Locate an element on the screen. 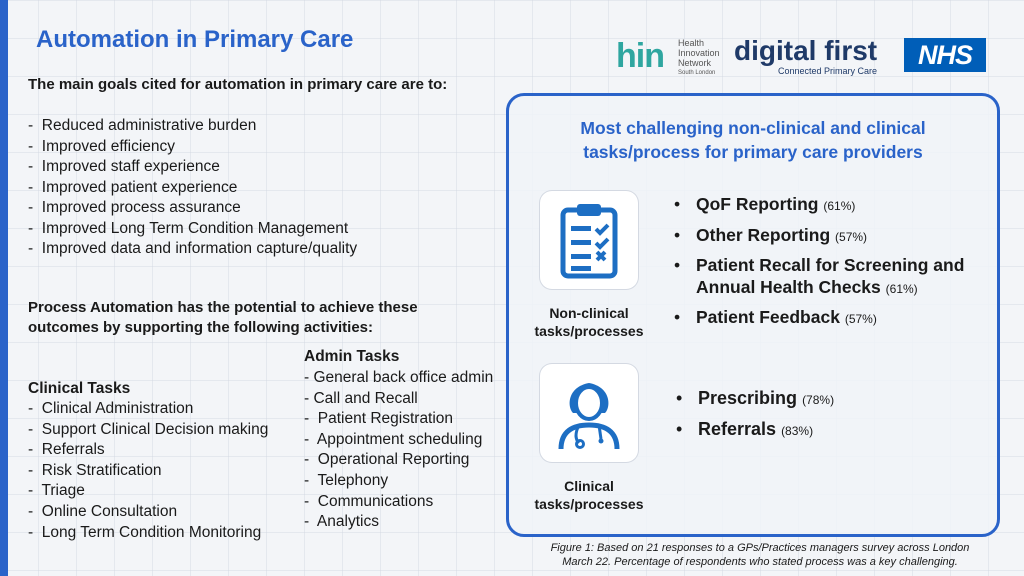 Image resolution: width=1024 pixels, height=576 pixels. list-item: Improved process assurance is located at coordinates (192, 208).